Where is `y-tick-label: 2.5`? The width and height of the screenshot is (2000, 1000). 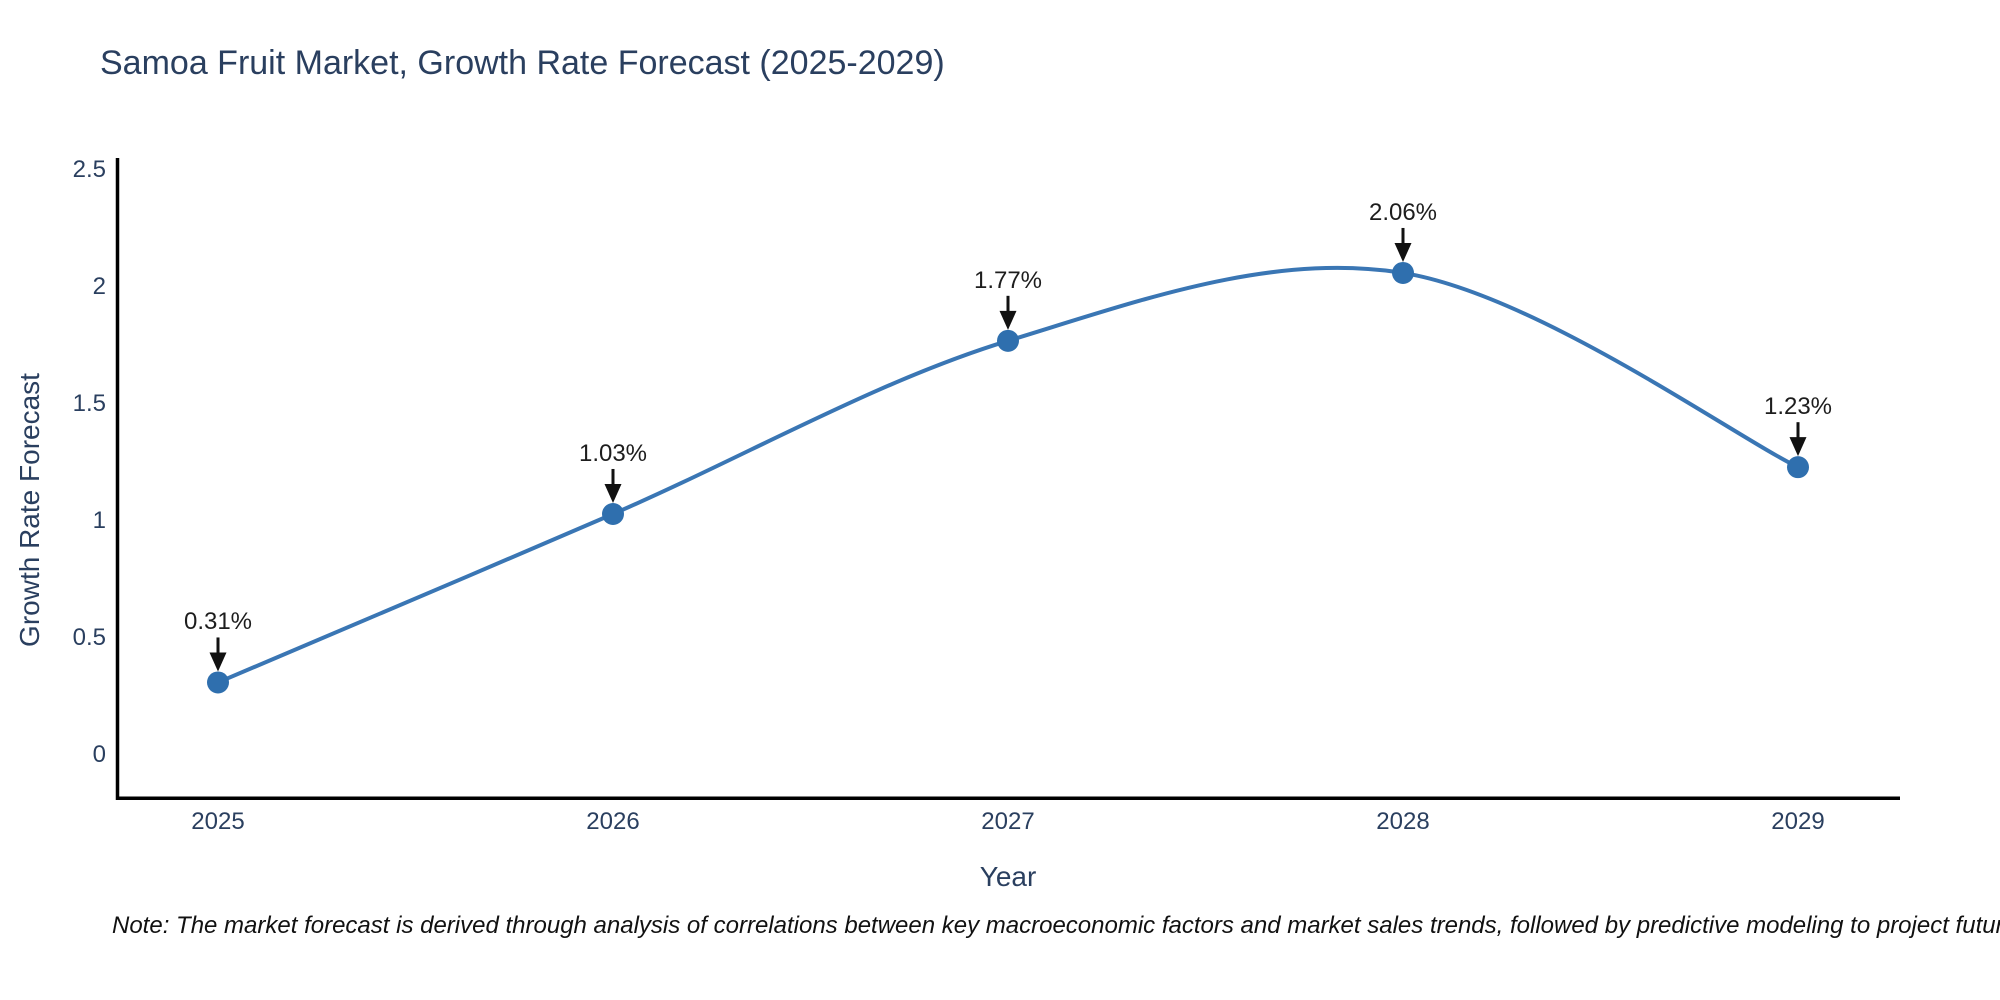
y-tick-label: 2.5 is located at coordinates (89, 169).